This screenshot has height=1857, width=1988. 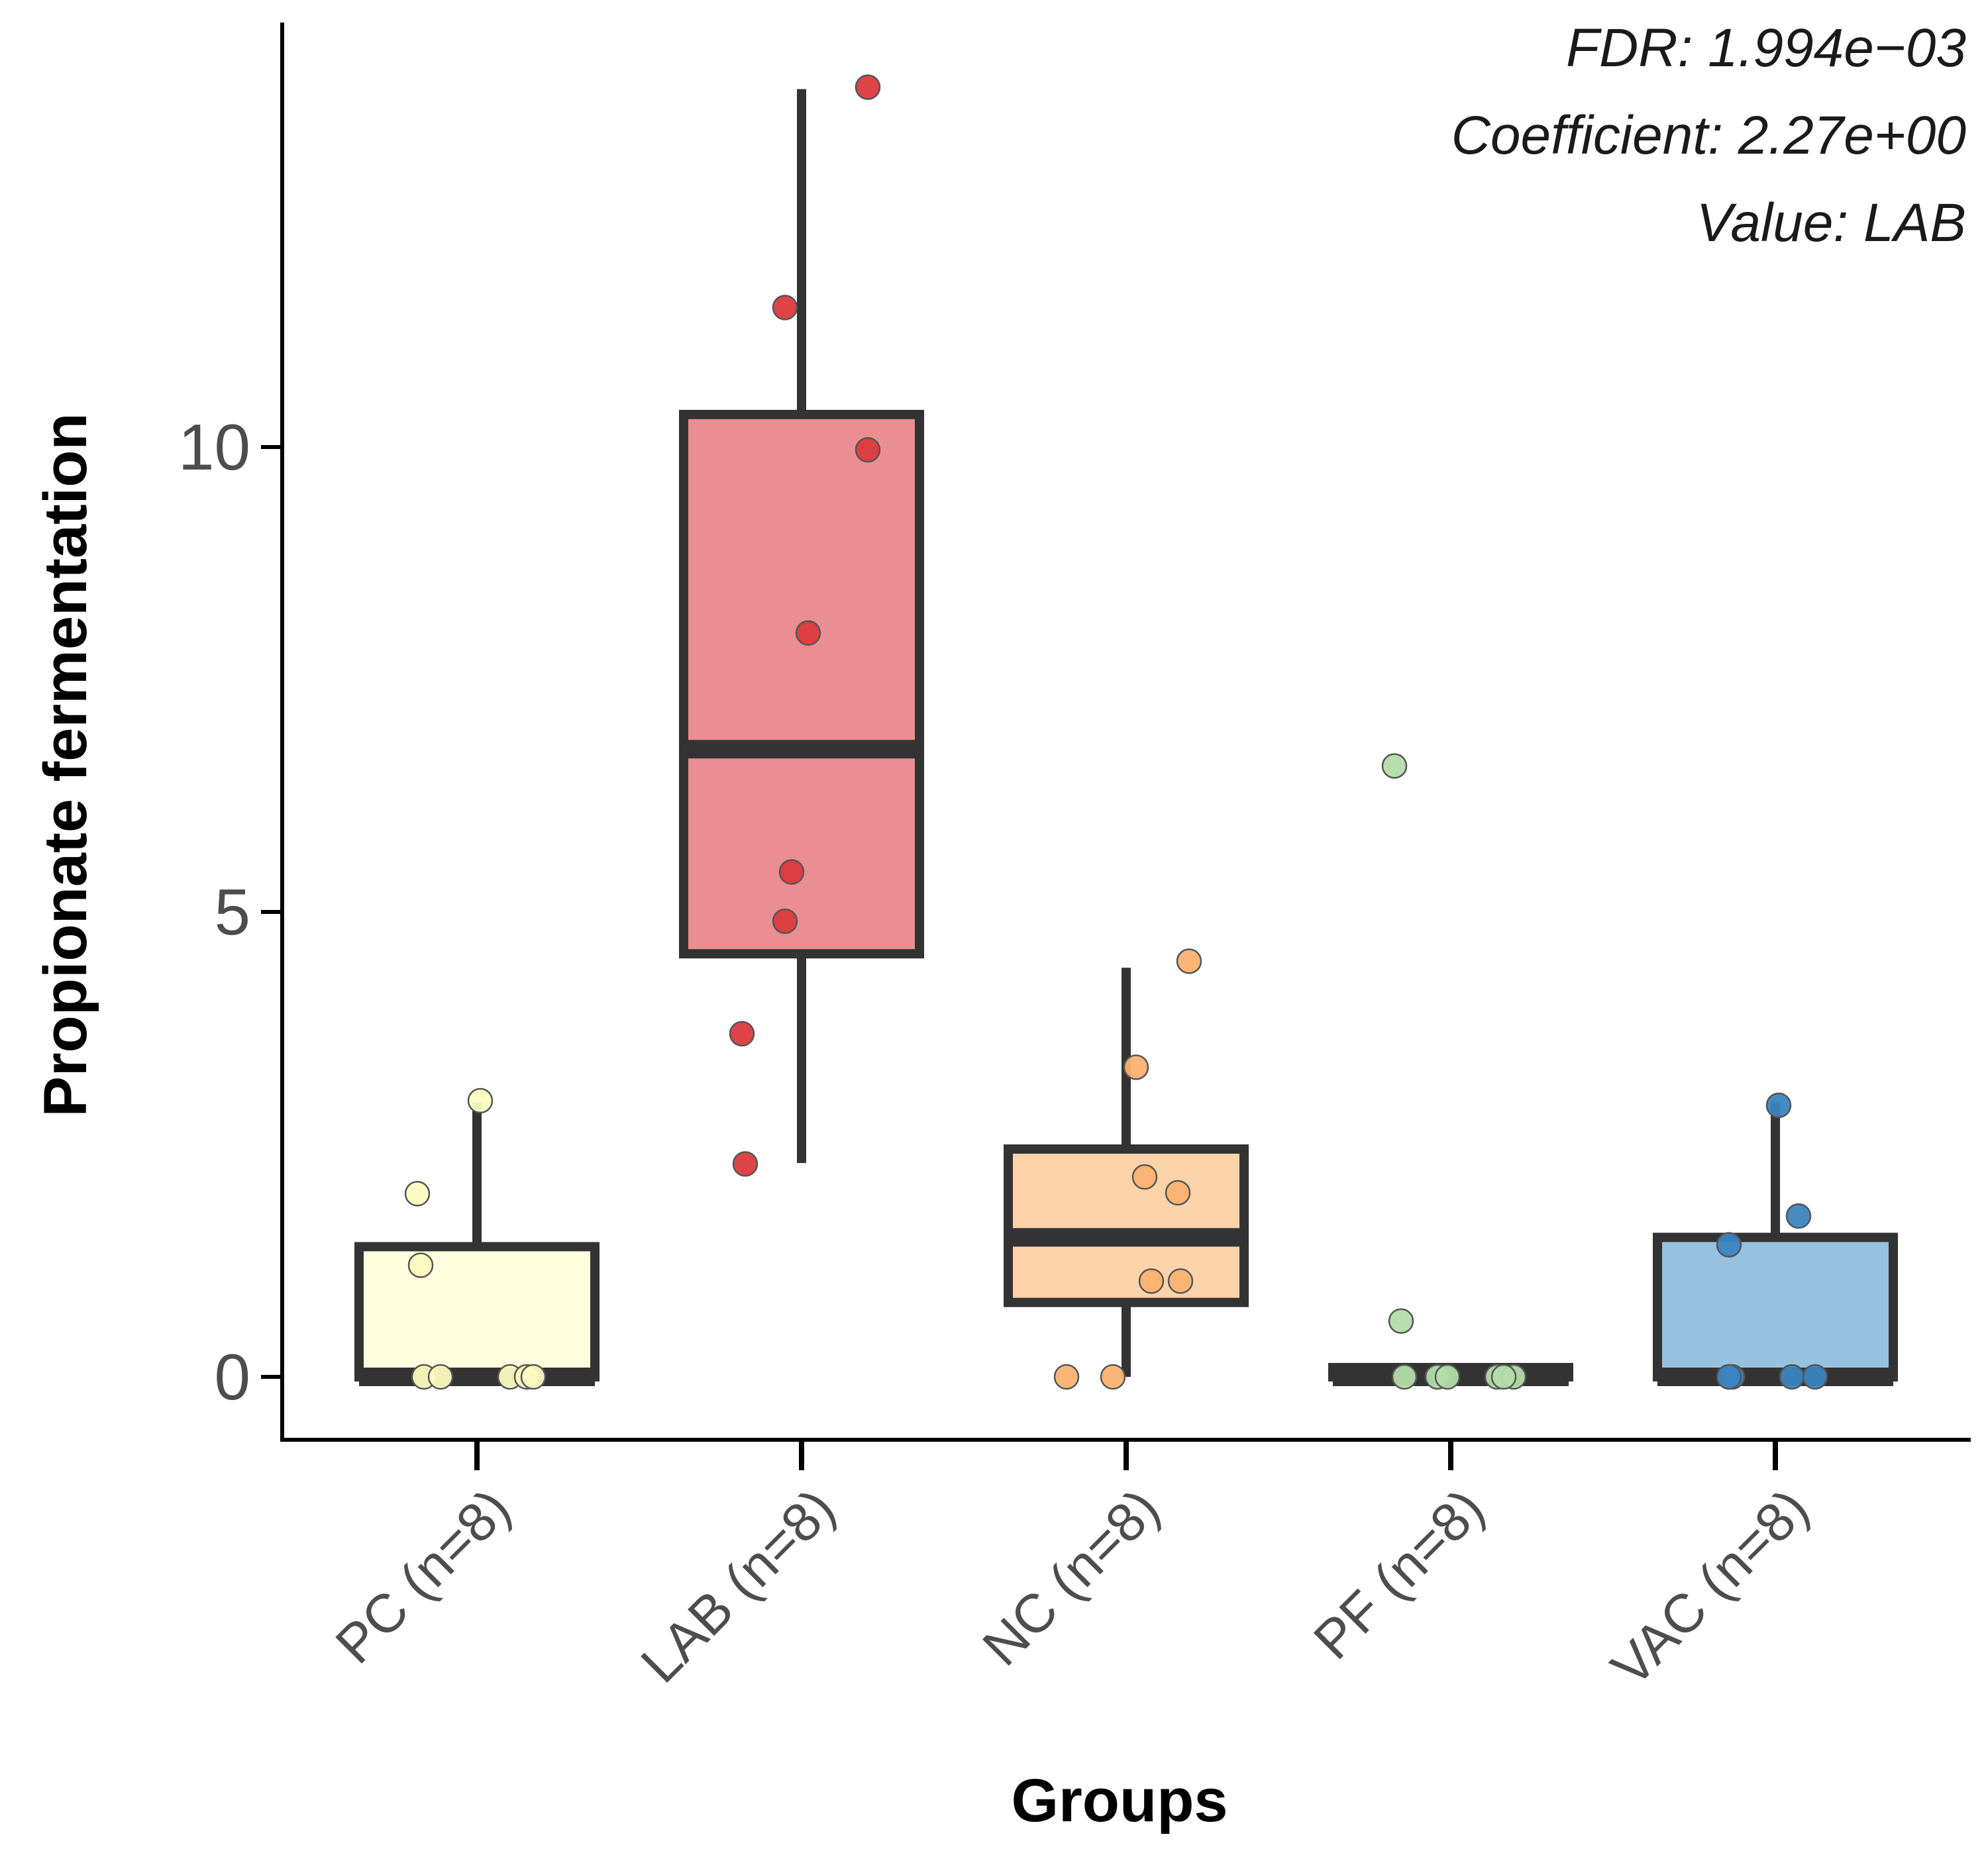 I want to click on group-pf, so click(x=1450, y=1071).